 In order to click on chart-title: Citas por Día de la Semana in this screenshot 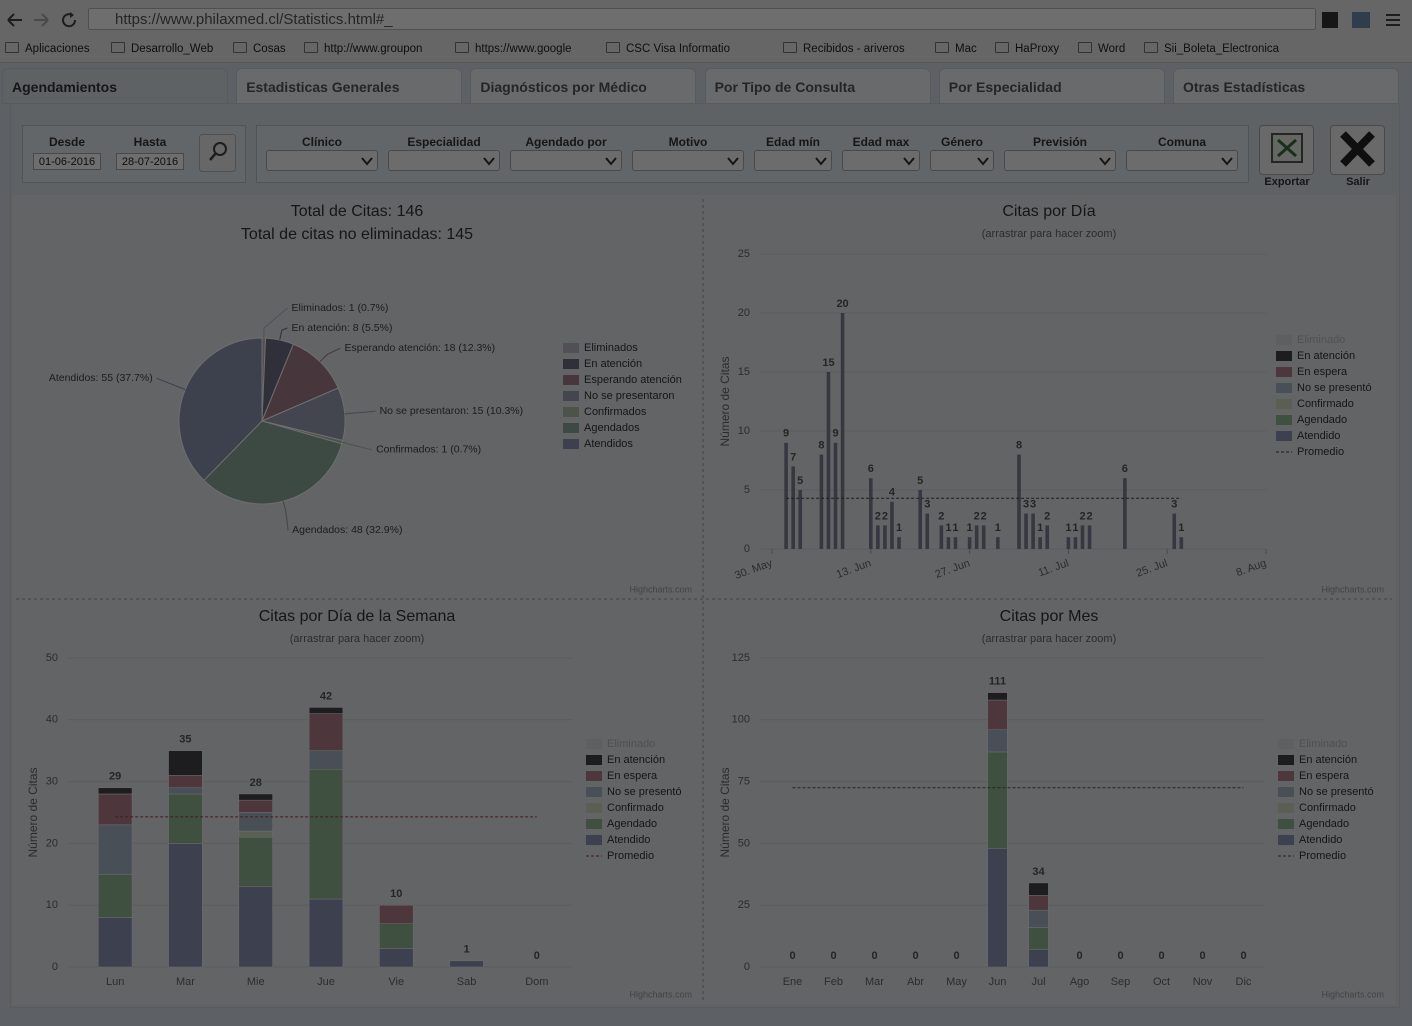, I will do `click(357, 616)`.